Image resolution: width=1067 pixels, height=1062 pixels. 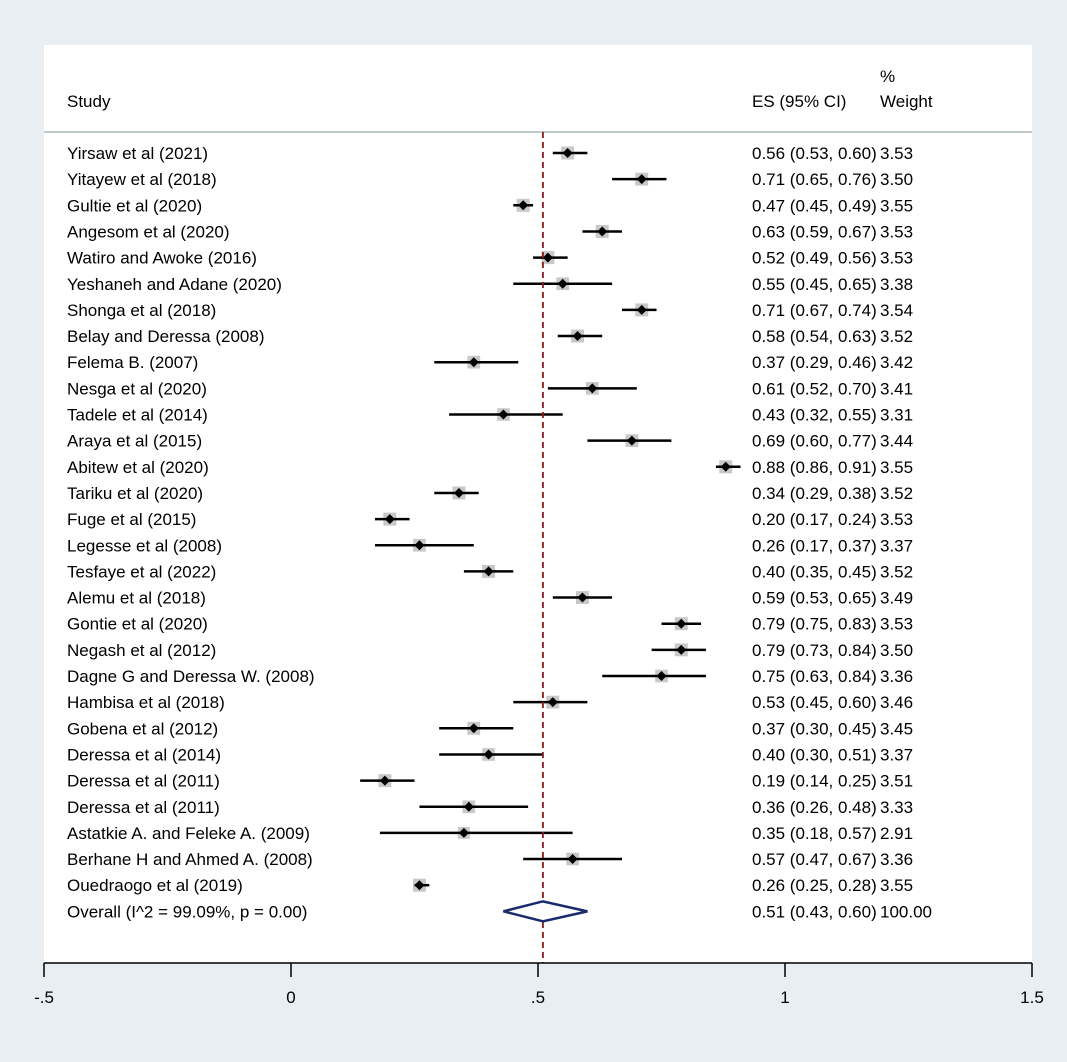 What do you see at coordinates (814, 781) in the screenshot?
I see `es-ci-text: 0.19 (0.14, 0.25)` at bounding box center [814, 781].